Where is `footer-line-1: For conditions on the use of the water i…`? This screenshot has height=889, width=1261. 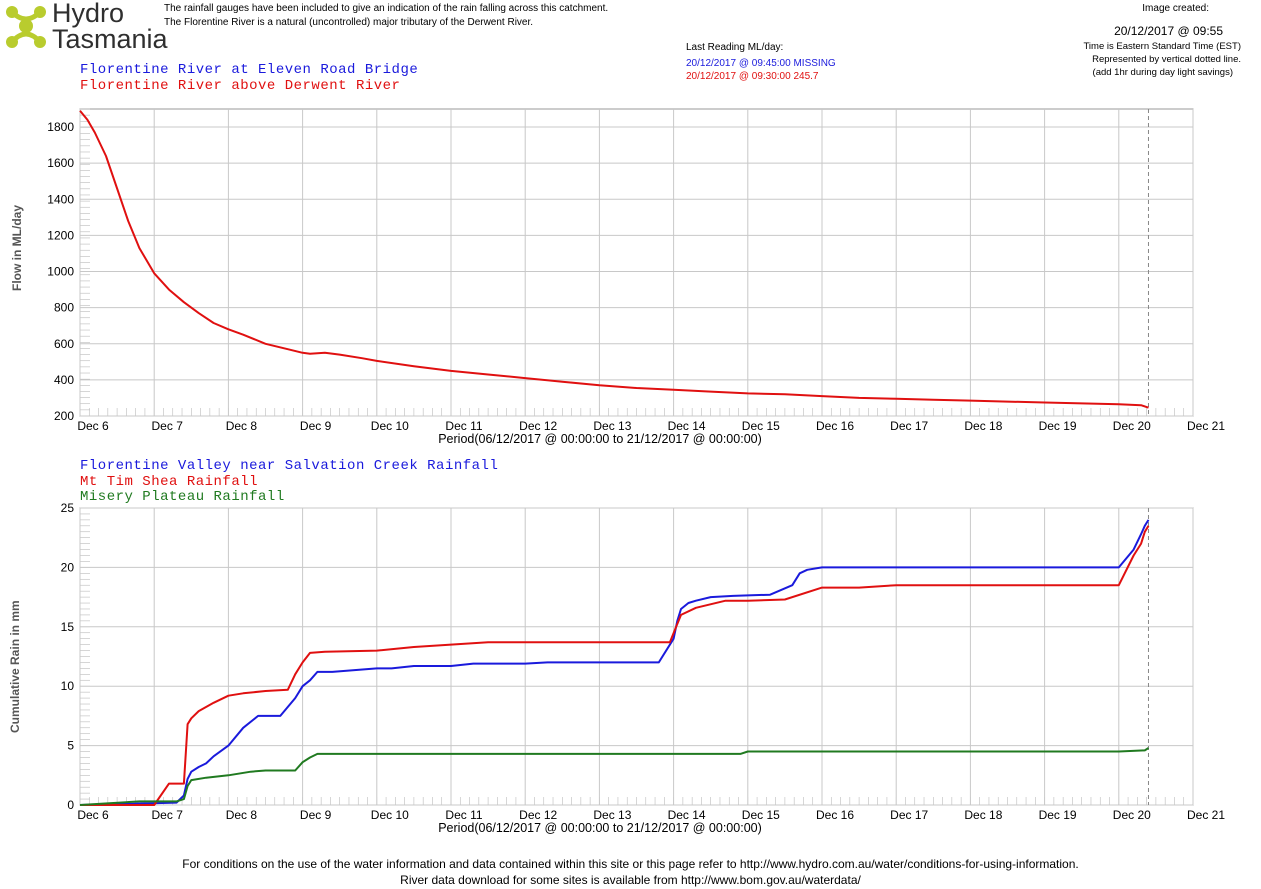 footer-line-1: For conditions on the use of the water i… is located at coordinates (630, 864).